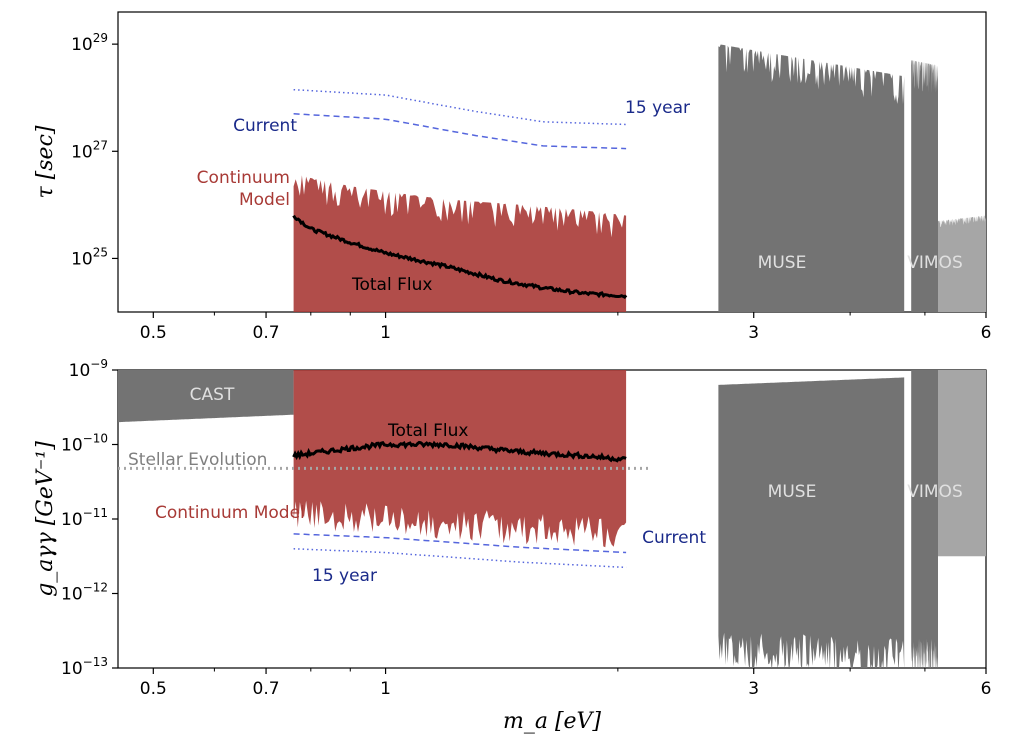 This screenshot has width=1024, height=753. I want to click on top-series-continuum-model, so click(460, 243).